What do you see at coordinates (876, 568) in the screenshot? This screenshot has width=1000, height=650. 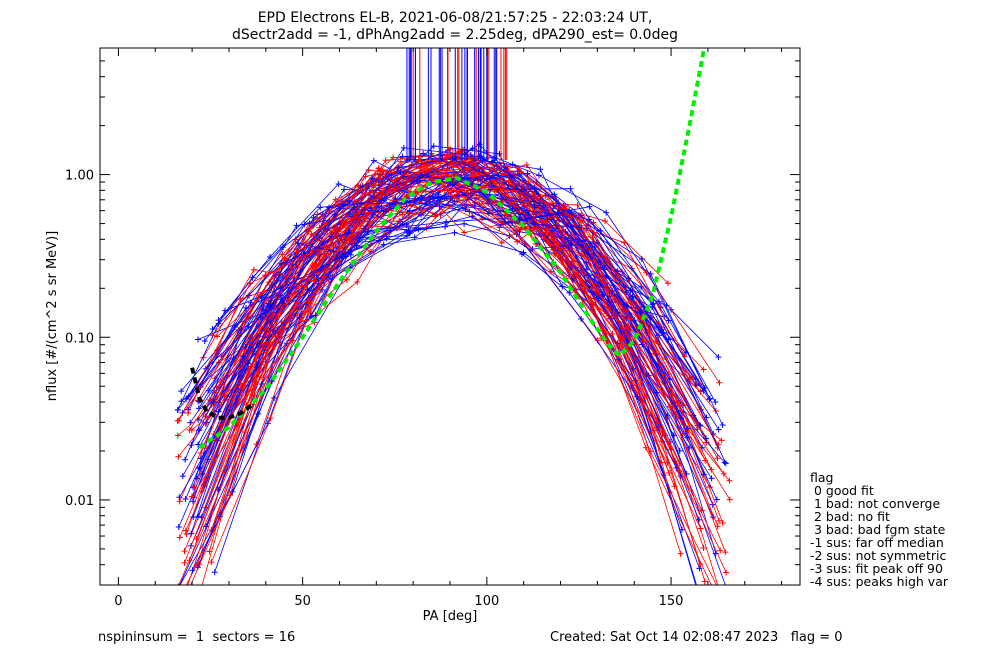 I see `legend-item: -3 sus: fit peak off 90` at bounding box center [876, 568].